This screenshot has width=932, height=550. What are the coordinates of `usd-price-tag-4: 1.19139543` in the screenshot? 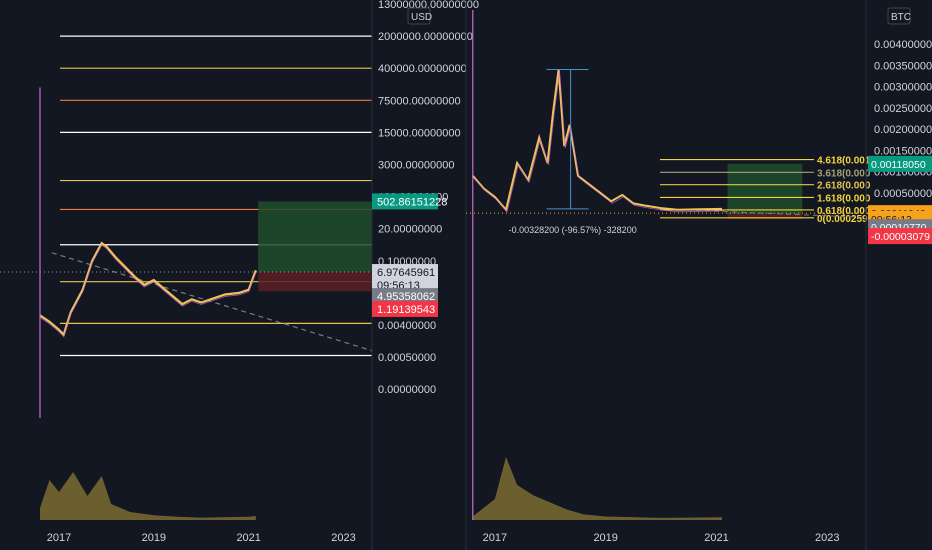 It's located at (405, 308).